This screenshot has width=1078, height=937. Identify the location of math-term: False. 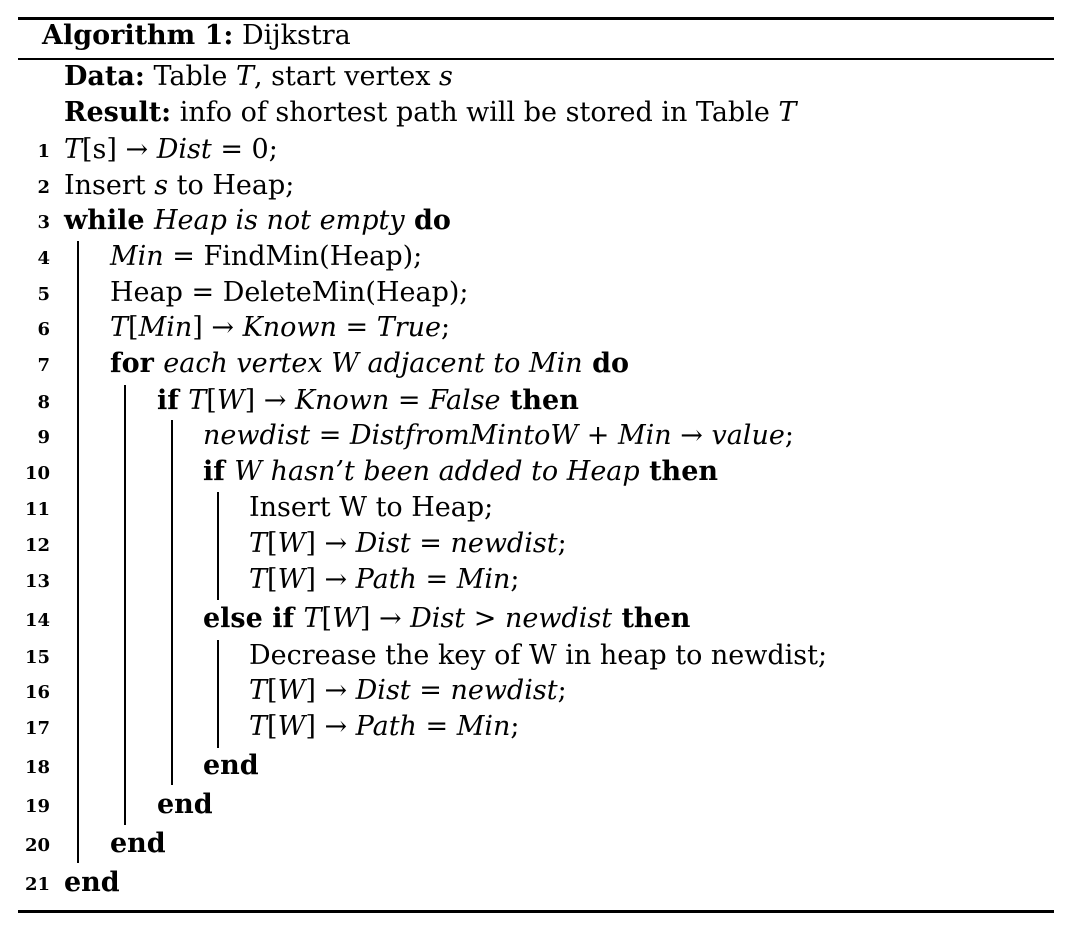
(465, 400).